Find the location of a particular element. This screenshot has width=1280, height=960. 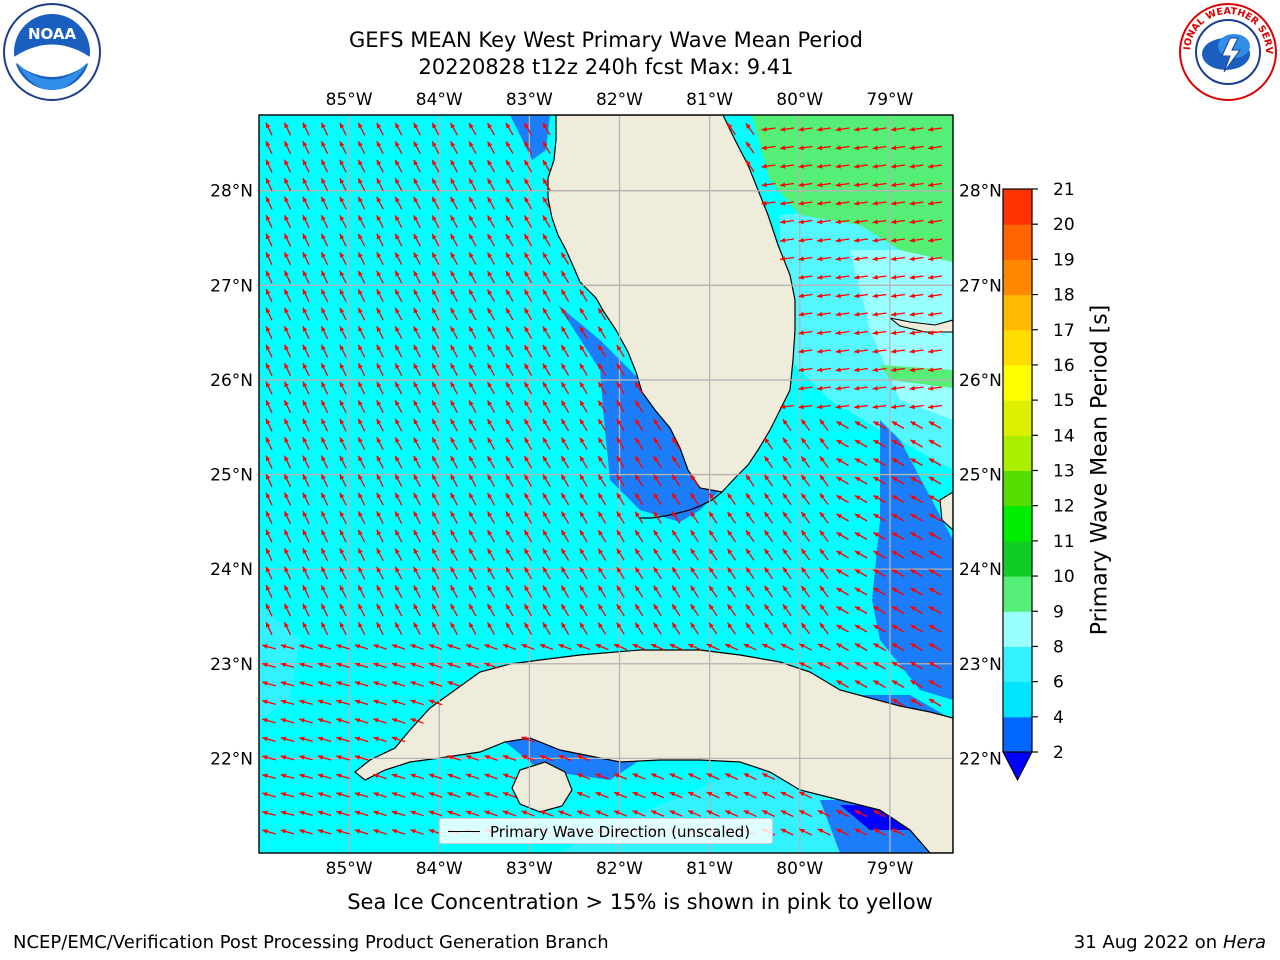

longitude-tick-label: 83°W is located at coordinates (529, 869).